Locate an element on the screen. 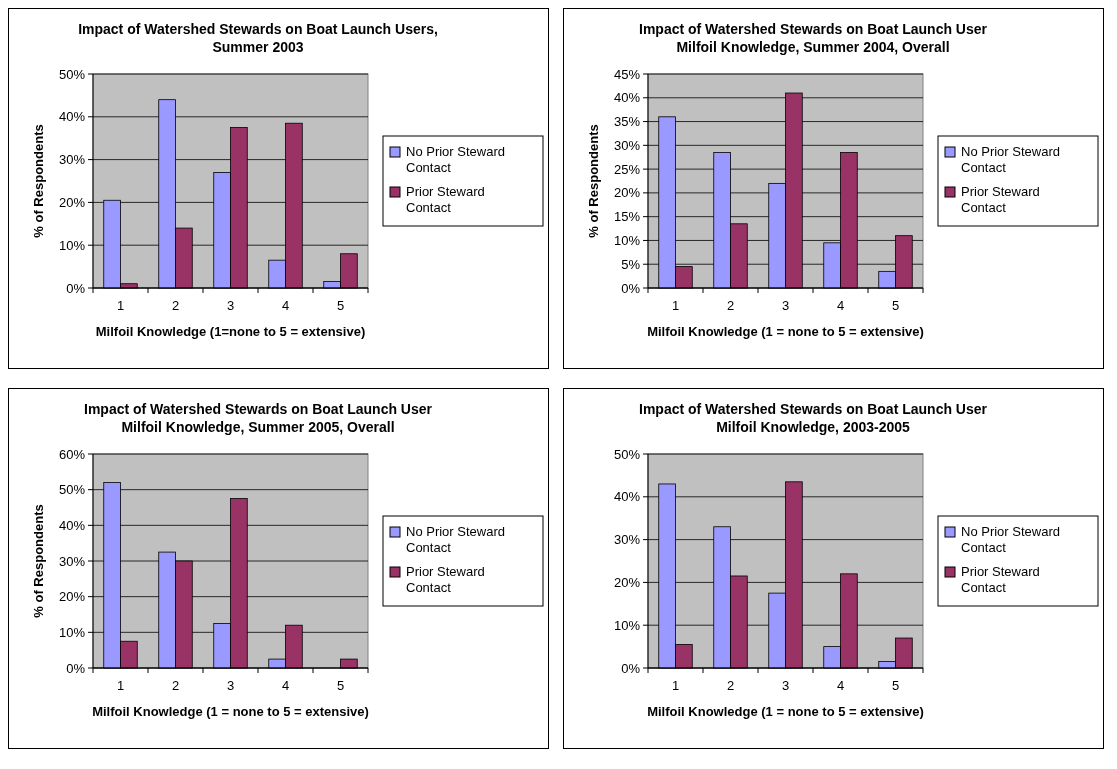 Image resolution: width=1117 pixels, height=769 pixels. y-tick-label: 15% is located at coordinates (627, 217).